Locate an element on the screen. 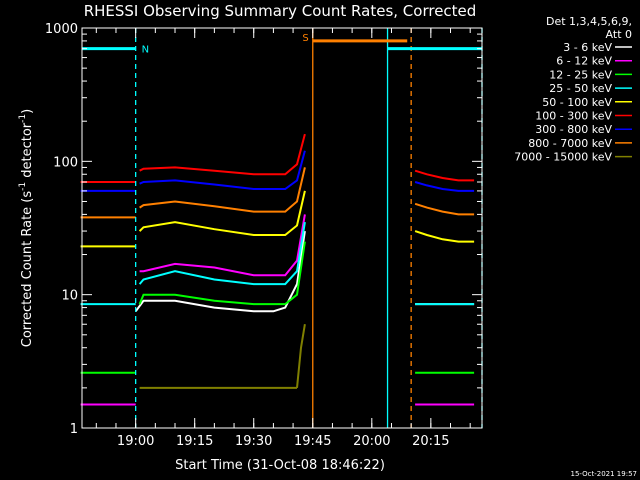 The width and height of the screenshot is (640, 480). y-axis-label: Corrected Count Rate (s-1 detector-1) is located at coordinates (26, 228).